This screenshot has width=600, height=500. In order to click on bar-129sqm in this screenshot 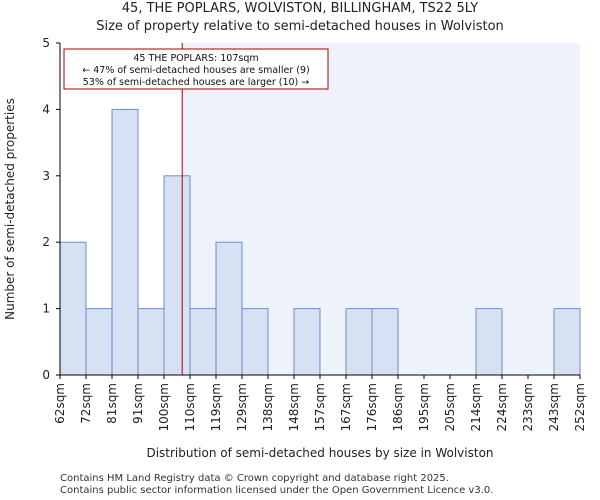, I will do `click(255, 342)`.